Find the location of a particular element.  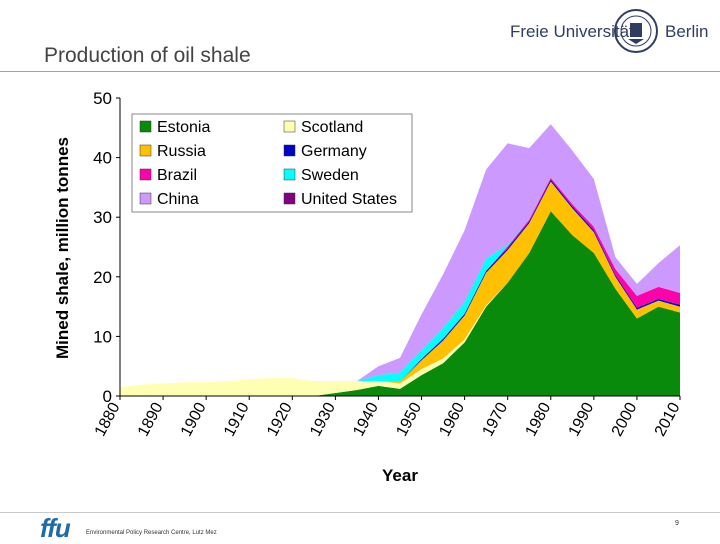

footer-divider is located at coordinates (360, 512).